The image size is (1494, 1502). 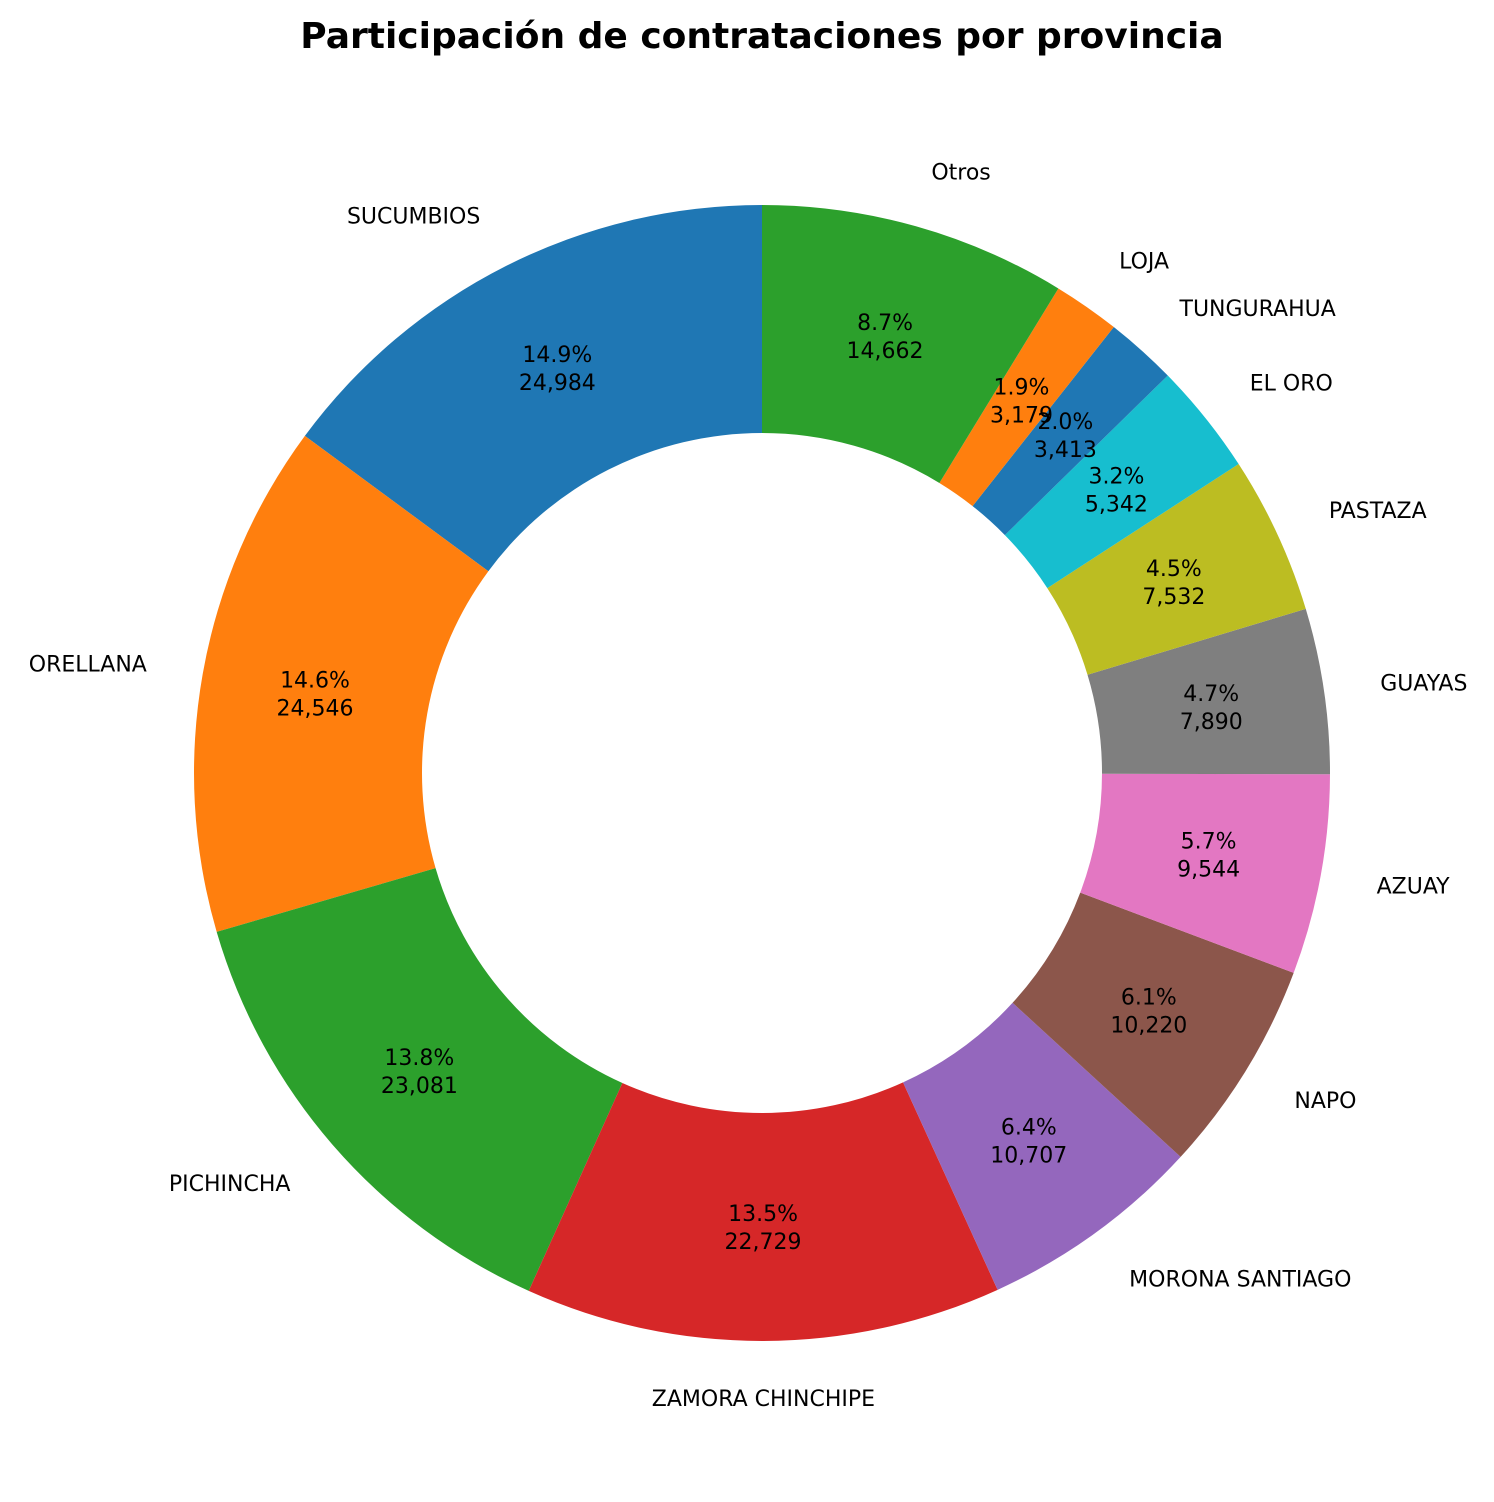 I want to click on slice-percent-label: 13.8%, so click(x=419, y=1058).